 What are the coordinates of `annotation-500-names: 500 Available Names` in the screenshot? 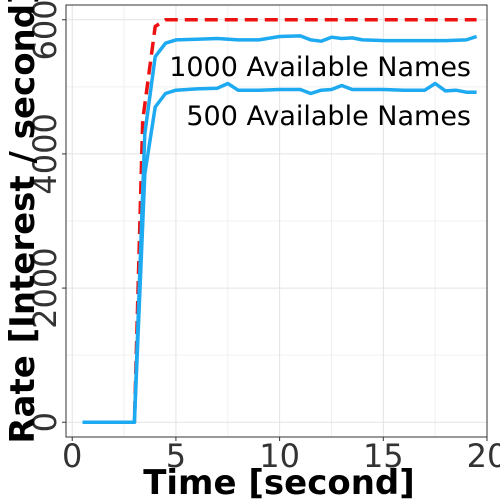 It's located at (328, 116).